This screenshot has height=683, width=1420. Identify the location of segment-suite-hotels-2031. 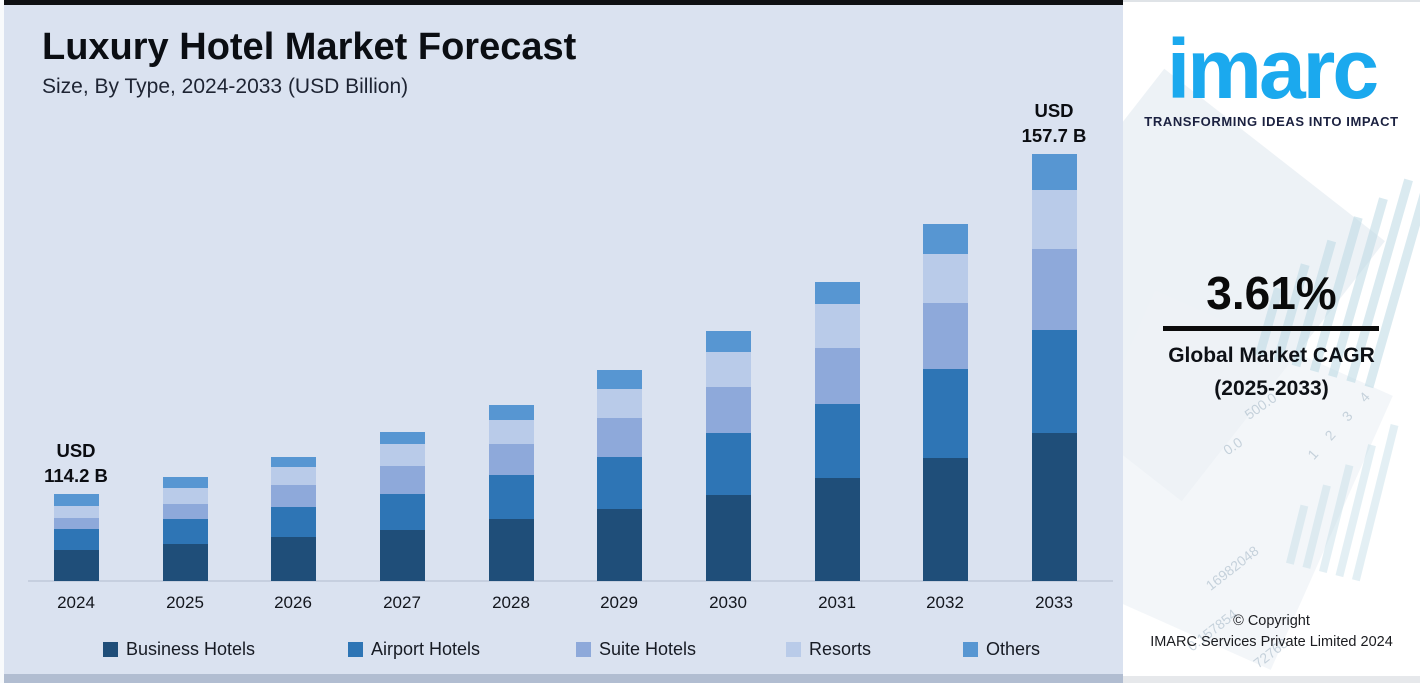
(837, 376).